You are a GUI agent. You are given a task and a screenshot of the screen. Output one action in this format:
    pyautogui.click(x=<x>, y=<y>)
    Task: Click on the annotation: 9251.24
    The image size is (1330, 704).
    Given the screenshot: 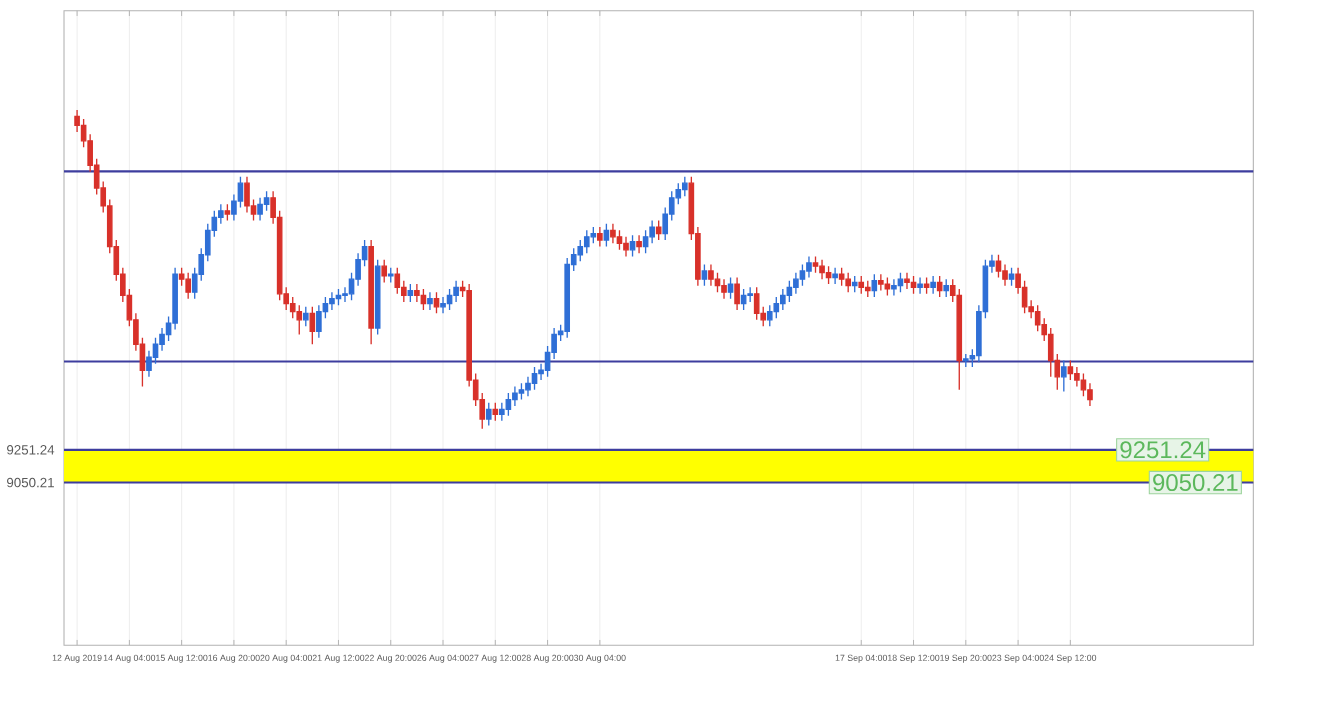 What is the action you would take?
    pyautogui.click(x=1163, y=450)
    